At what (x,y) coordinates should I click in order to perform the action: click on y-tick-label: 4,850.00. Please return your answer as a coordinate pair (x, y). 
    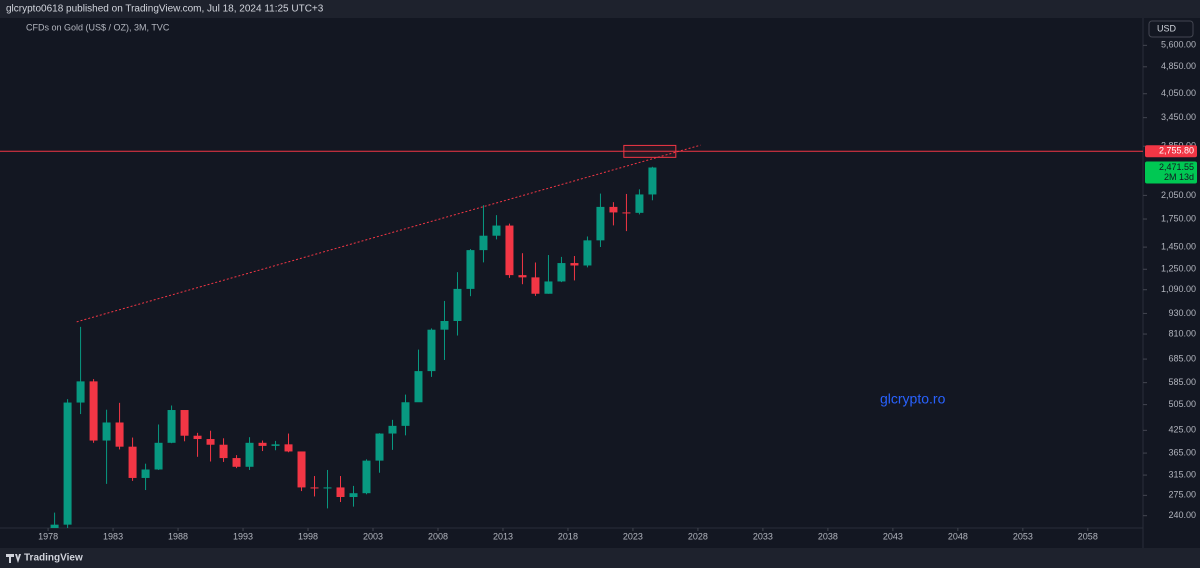
    Looking at the image, I should click on (1178, 66).